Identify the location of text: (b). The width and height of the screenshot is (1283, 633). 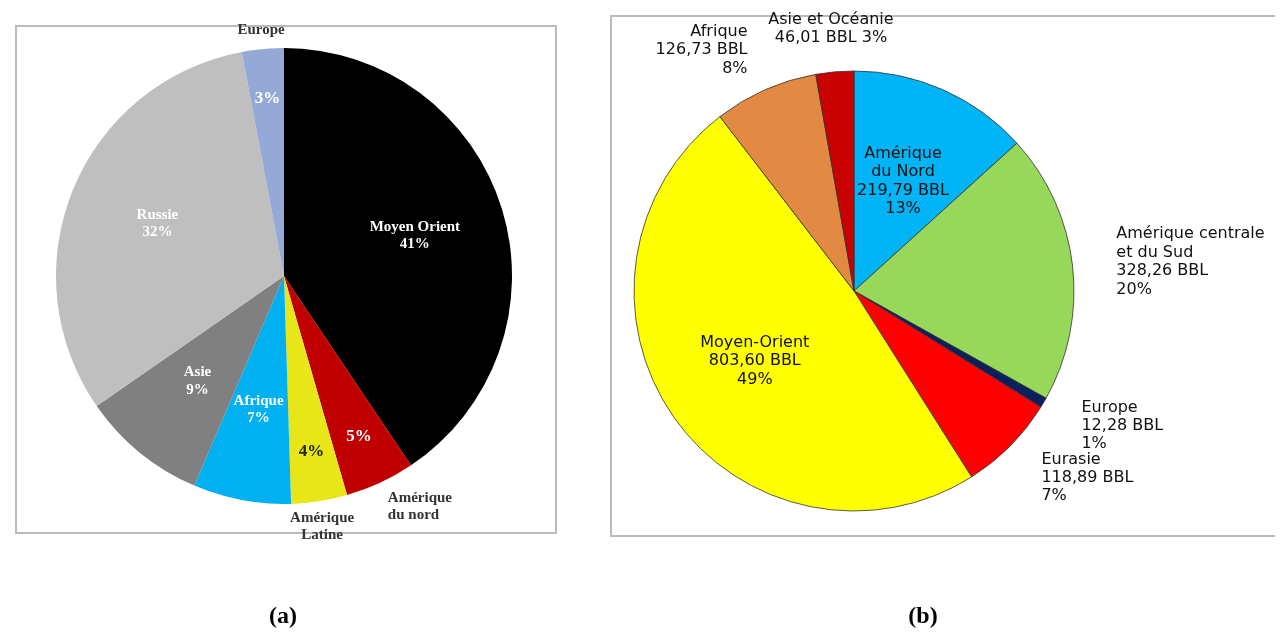
(923, 615).